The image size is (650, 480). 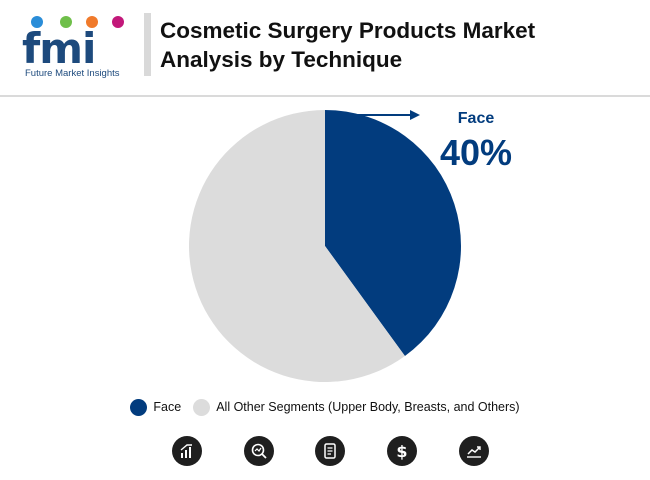 I want to click on magnifier-trend-icon, so click(x=259, y=451).